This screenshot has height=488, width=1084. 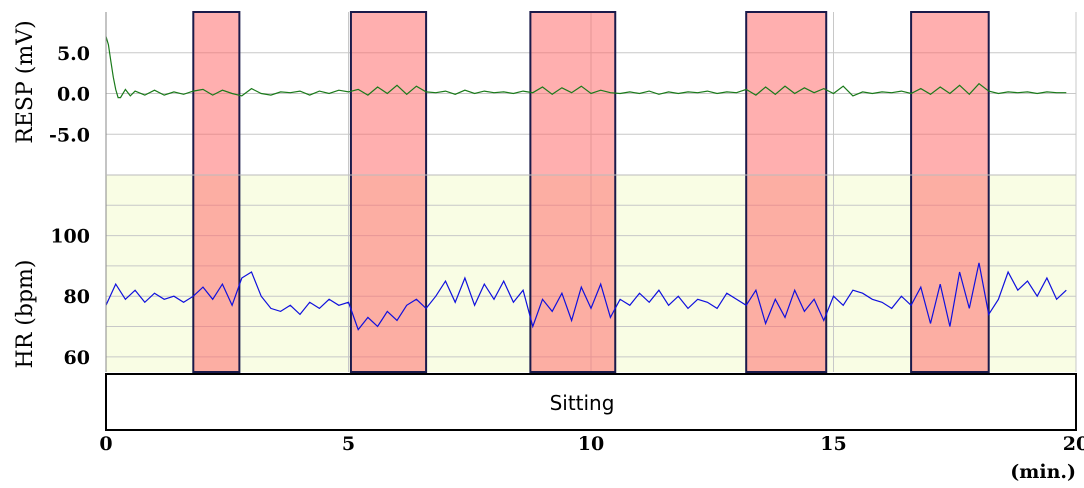 What do you see at coordinates (348, 444) in the screenshot?
I see `x-tick-label: 5` at bounding box center [348, 444].